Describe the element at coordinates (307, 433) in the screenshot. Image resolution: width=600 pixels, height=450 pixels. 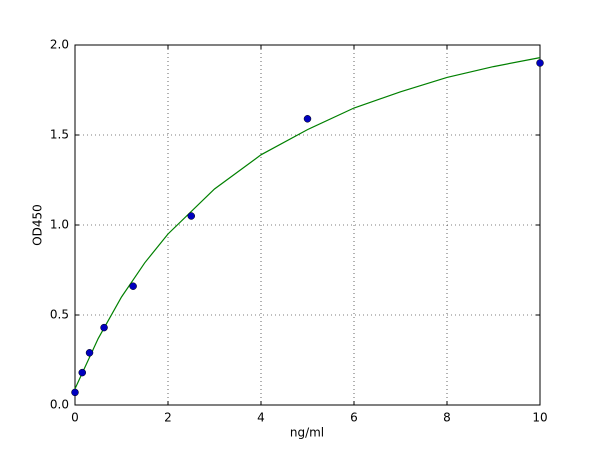
I see `x-axis-label: ng/ml` at that location.